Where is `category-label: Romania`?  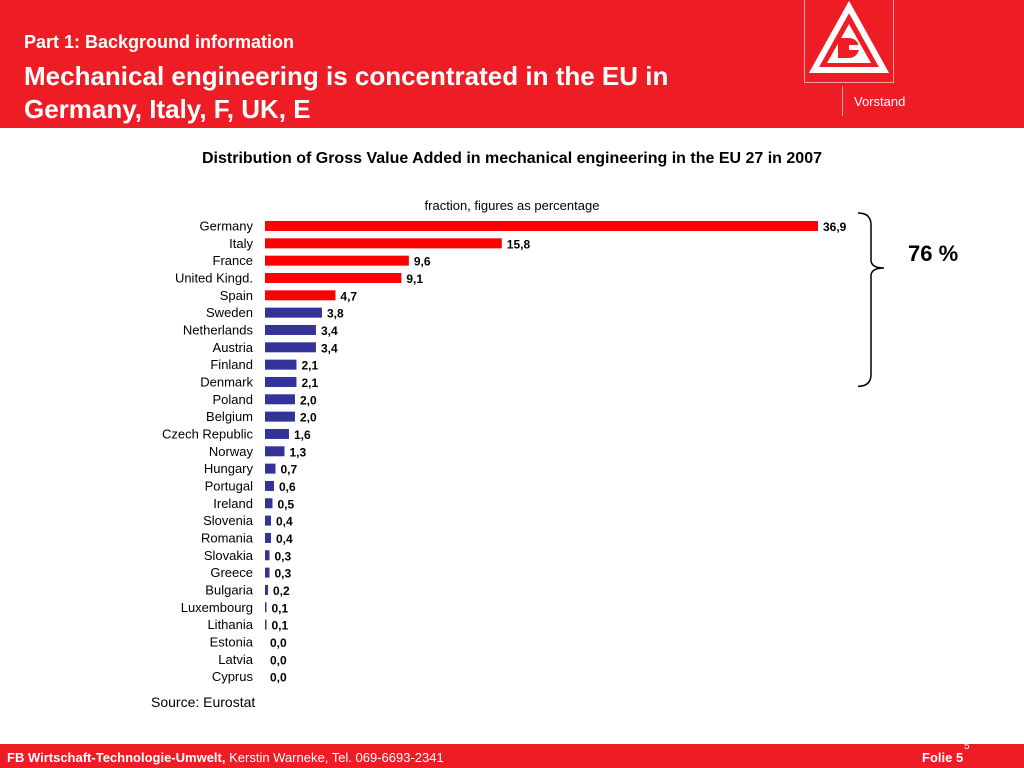 category-label: Romania is located at coordinates (227, 537).